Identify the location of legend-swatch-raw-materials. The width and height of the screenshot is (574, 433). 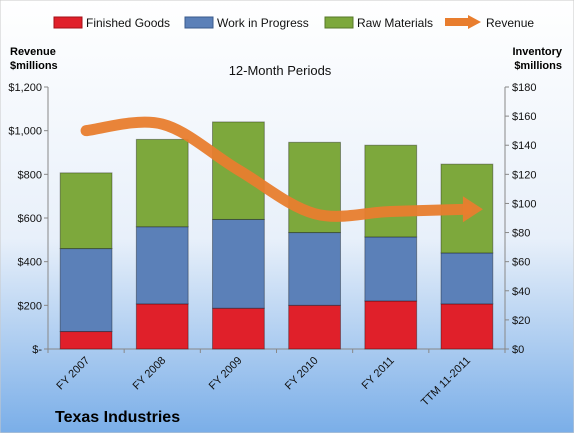
(339, 22).